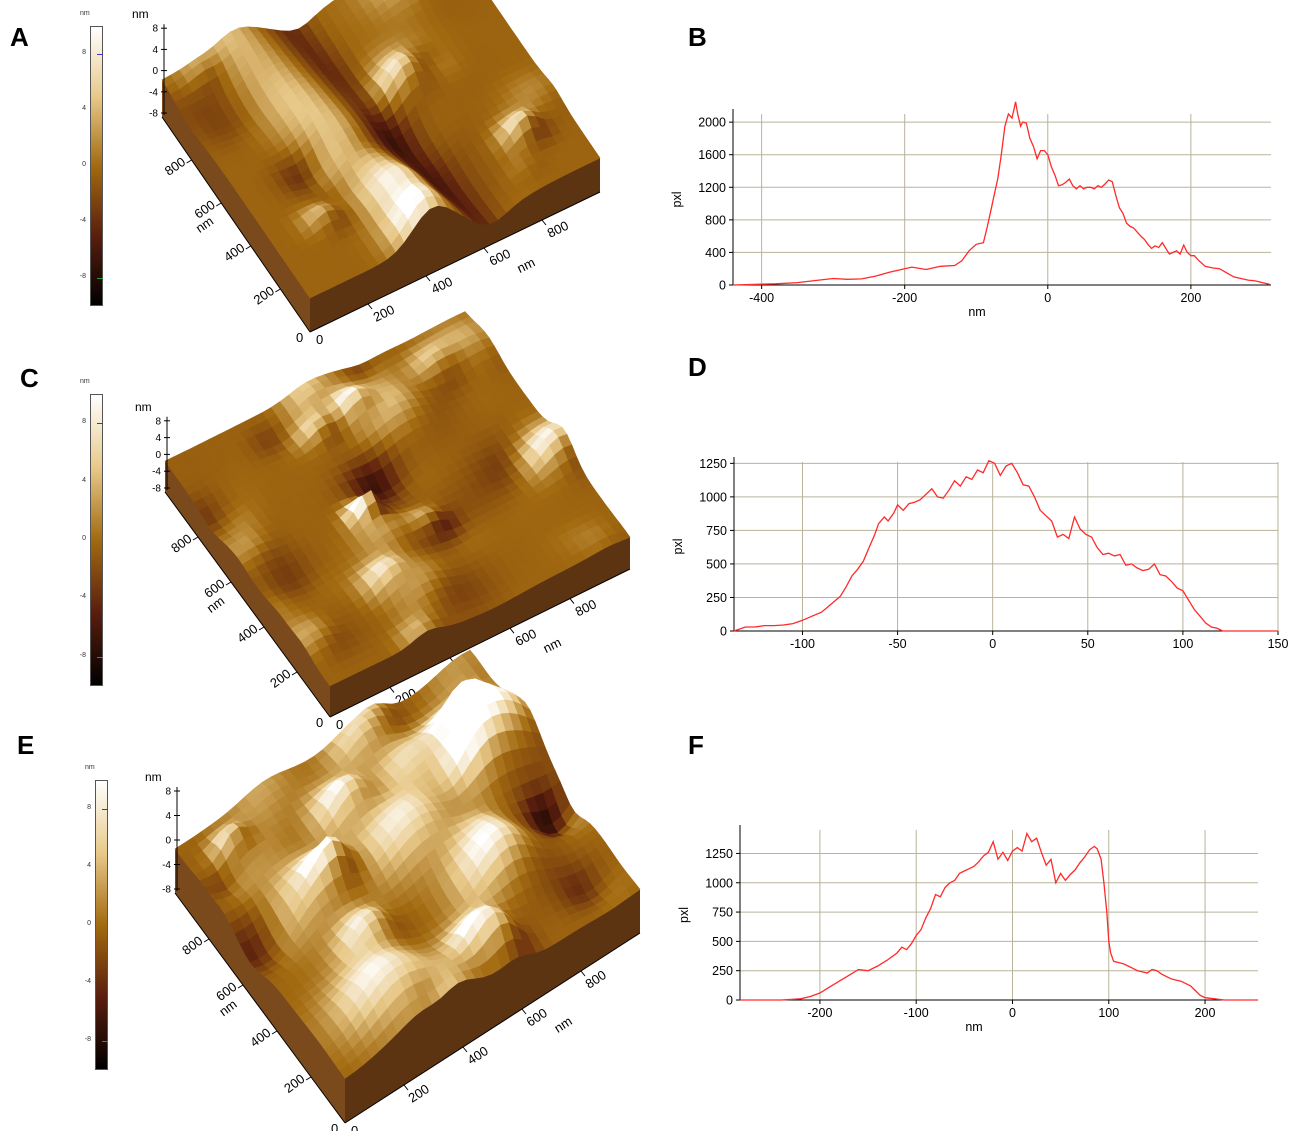  What do you see at coordinates (712, 123) in the screenshot?
I see `y-tick-label: 2000` at bounding box center [712, 123].